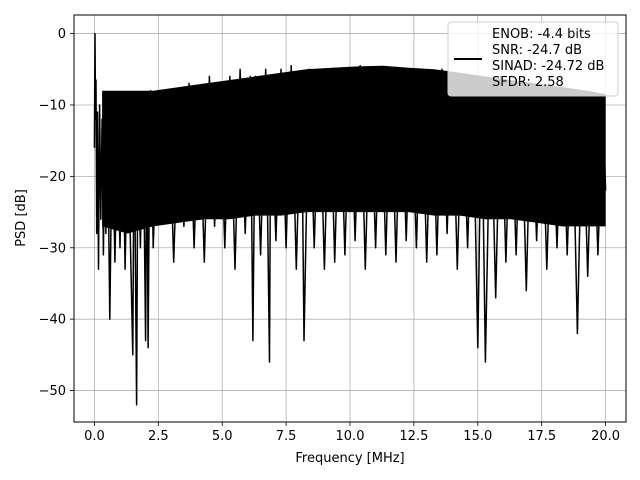 The image size is (640, 480). What do you see at coordinates (605, 436) in the screenshot?
I see `x-tick-label: 20.0` at bounding box center [605, 436].